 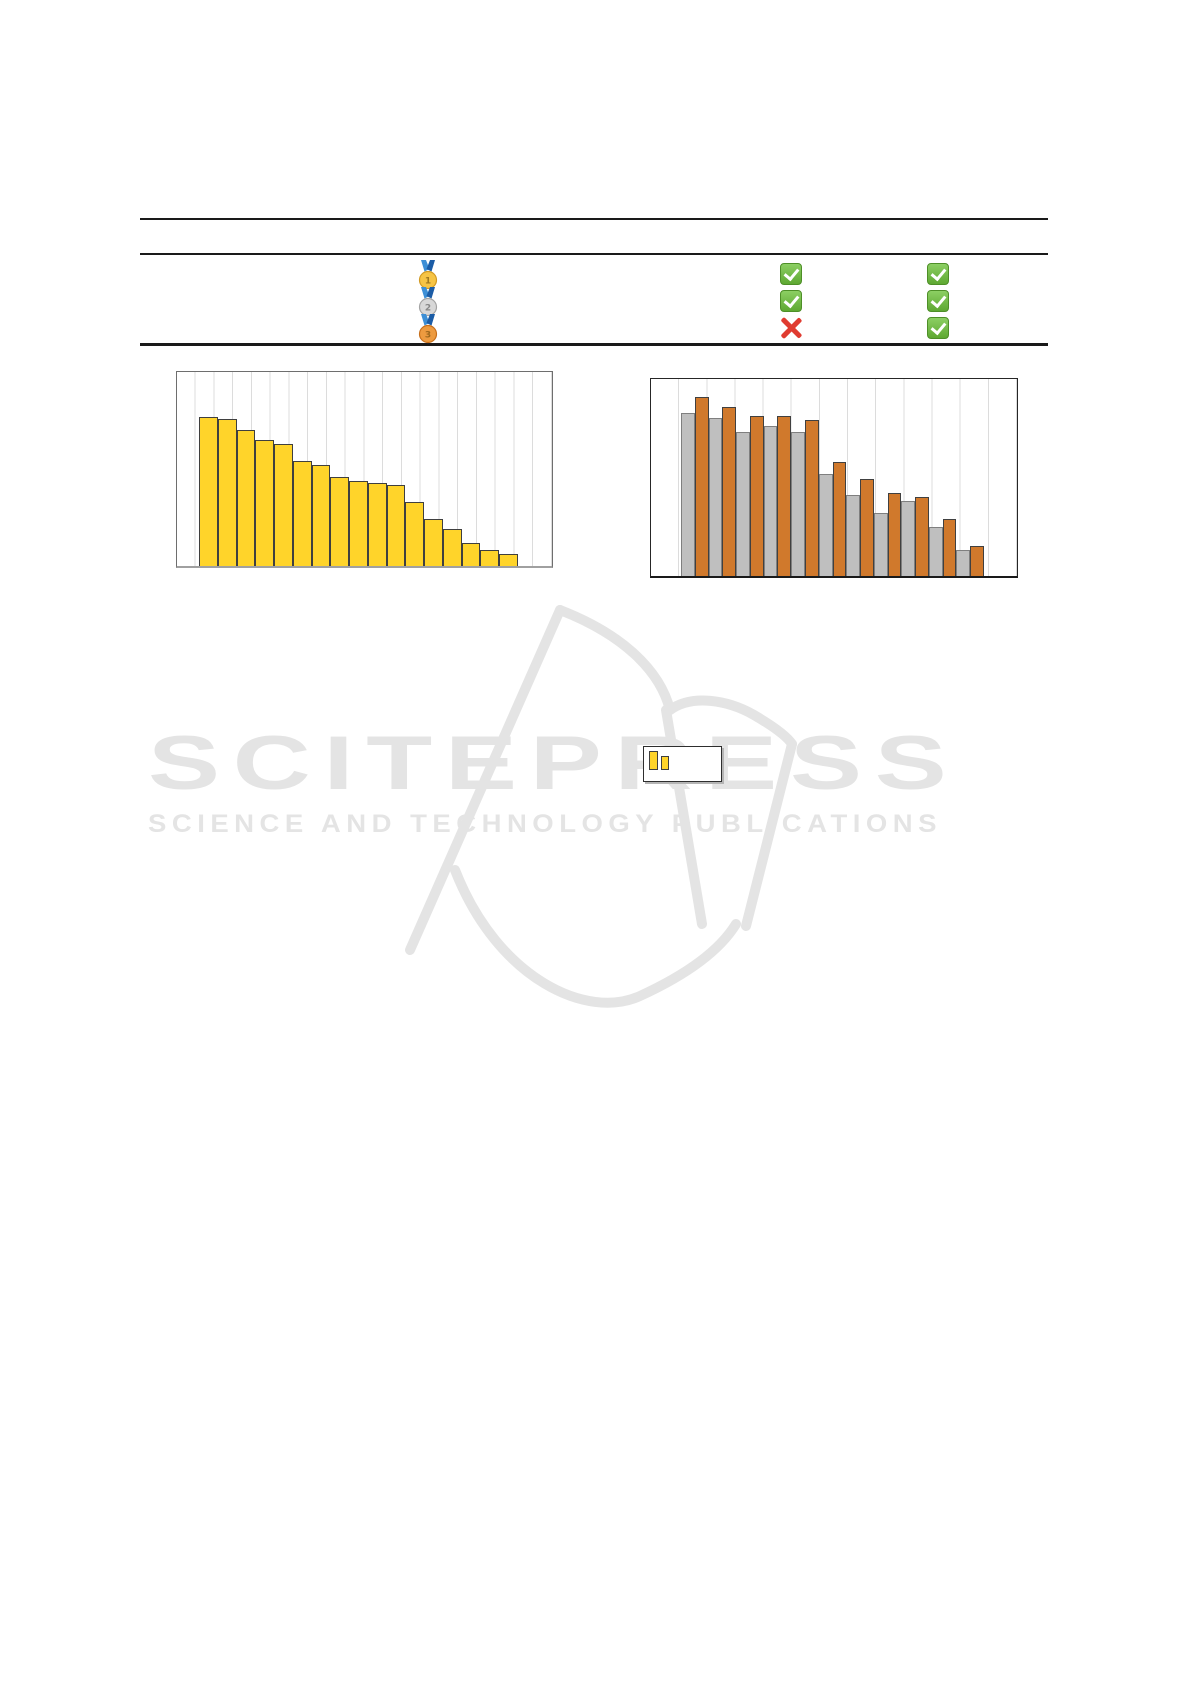 What do you see at coordinates (594, 329) in the screenshot?
I see `table-row: 3` at bounding box center [594, 329].